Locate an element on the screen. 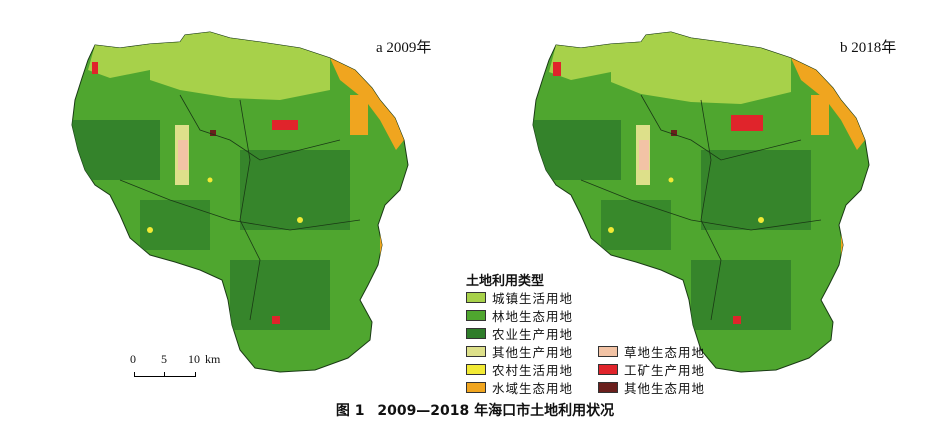 The image size is (950, 429). legend-title: 土地利用类型 is located at coordinates (505, 281).